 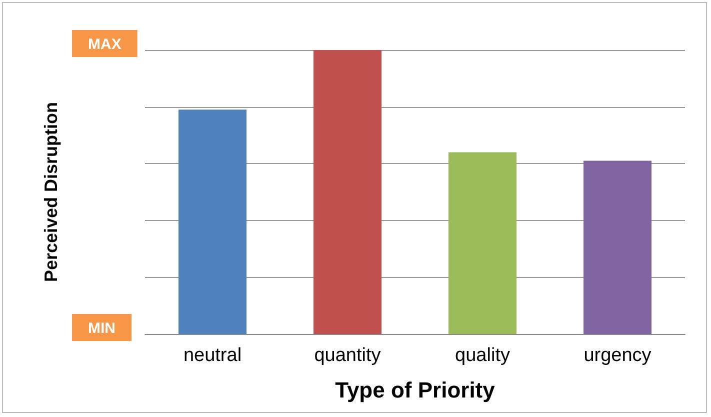 What do you see at coordinates (51, 192) in the screenshot?
I see `y-axis-title: Perceived Disruption` at bounding box center [51, 192].